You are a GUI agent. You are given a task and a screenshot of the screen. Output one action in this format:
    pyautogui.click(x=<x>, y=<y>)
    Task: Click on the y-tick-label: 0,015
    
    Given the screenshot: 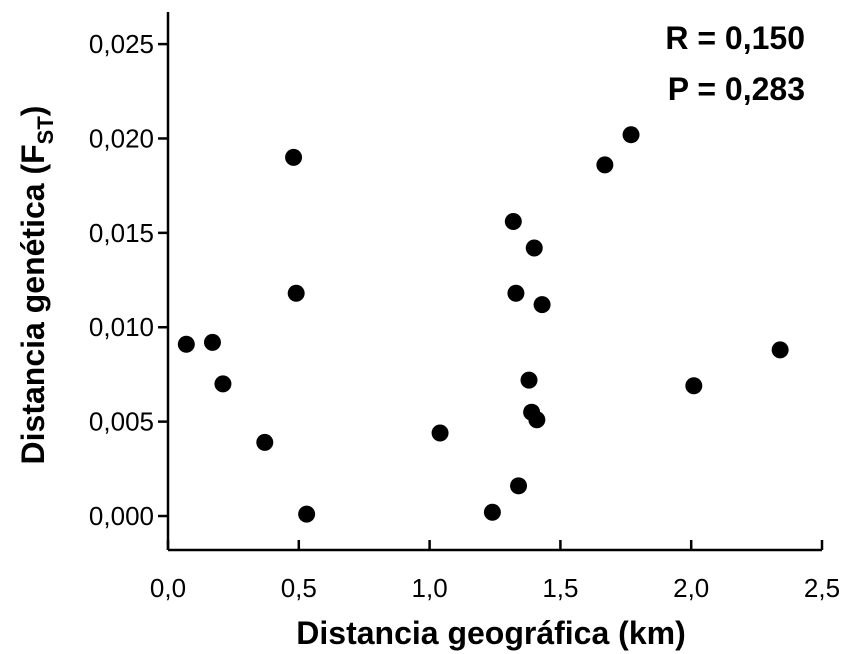 What is the action you would take?
    pyautogui.click(x=121, y=233)
    